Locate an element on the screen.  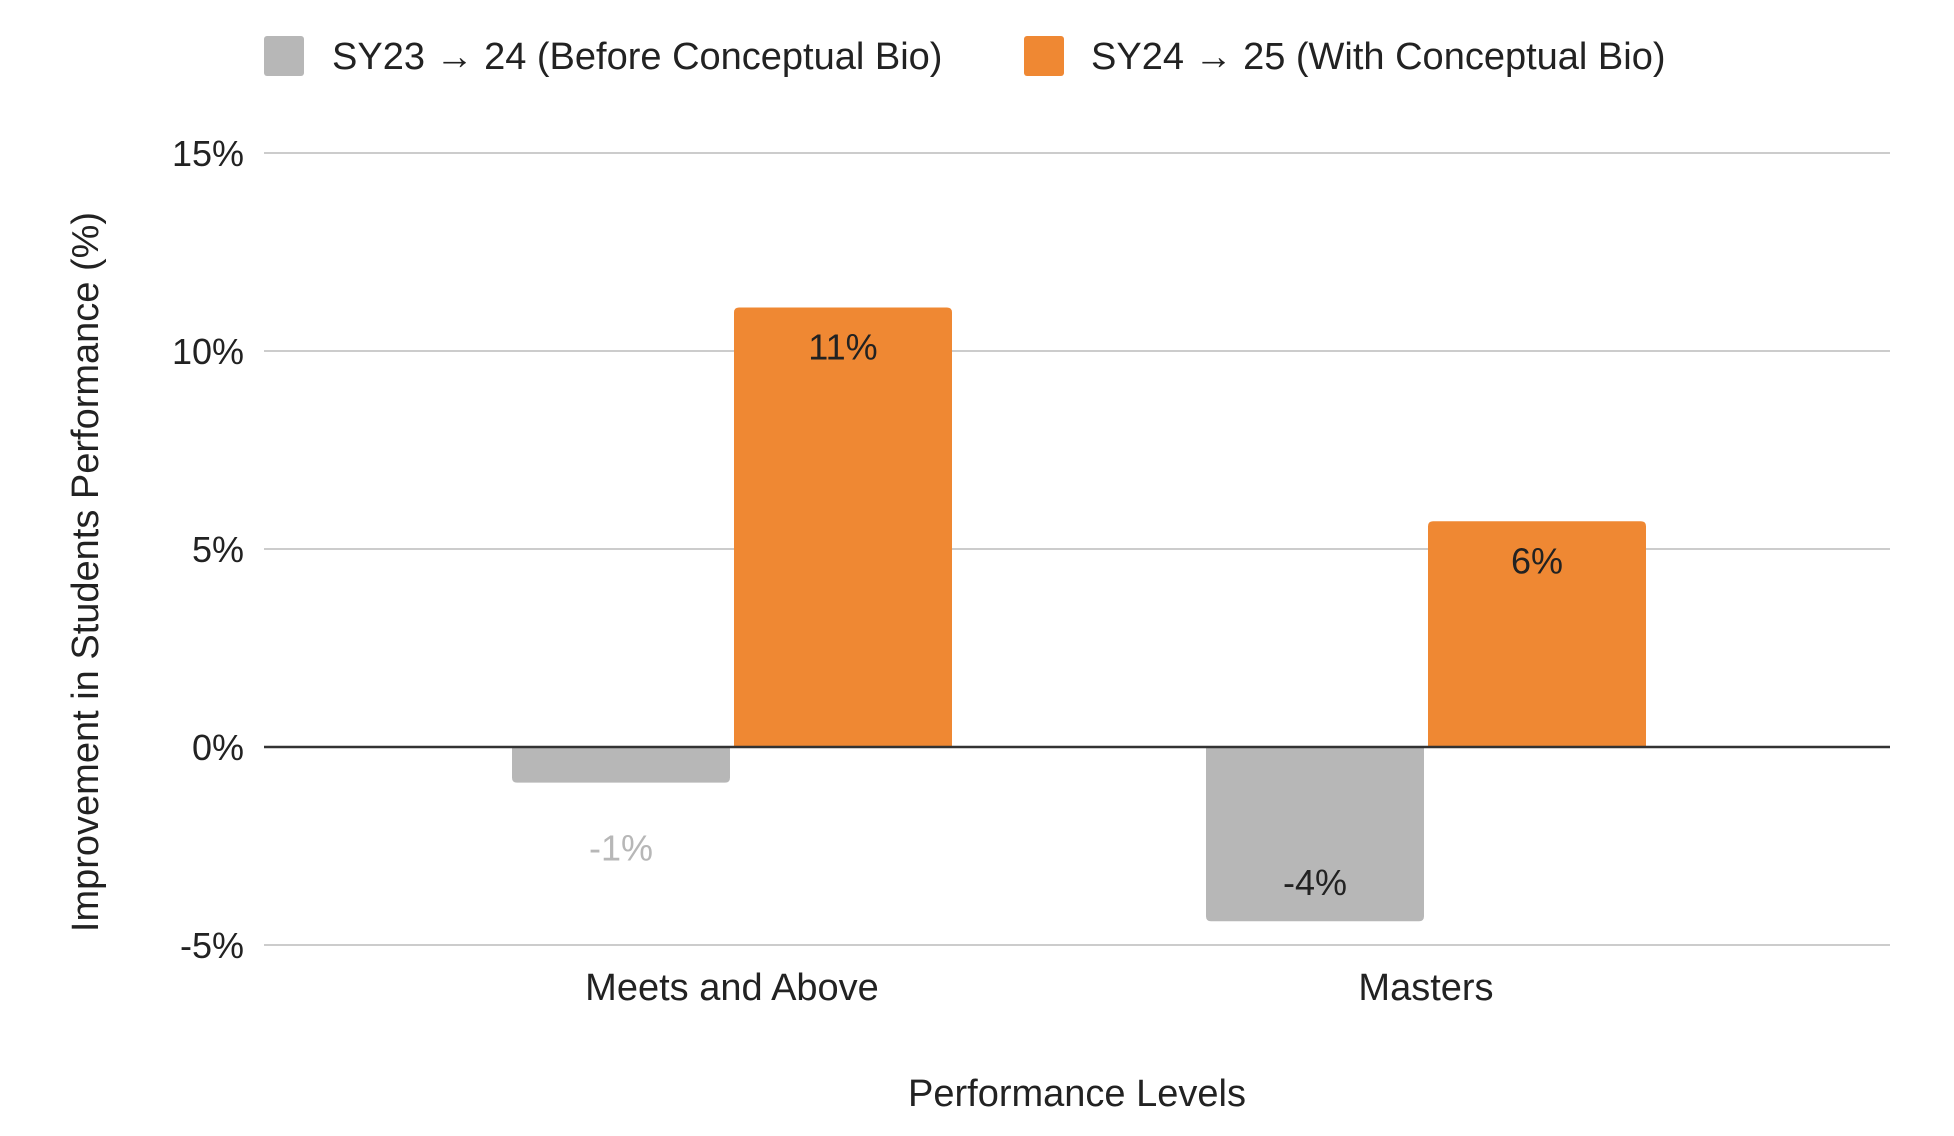
y-tick-label: 5% is located at coordinates (218, 549).